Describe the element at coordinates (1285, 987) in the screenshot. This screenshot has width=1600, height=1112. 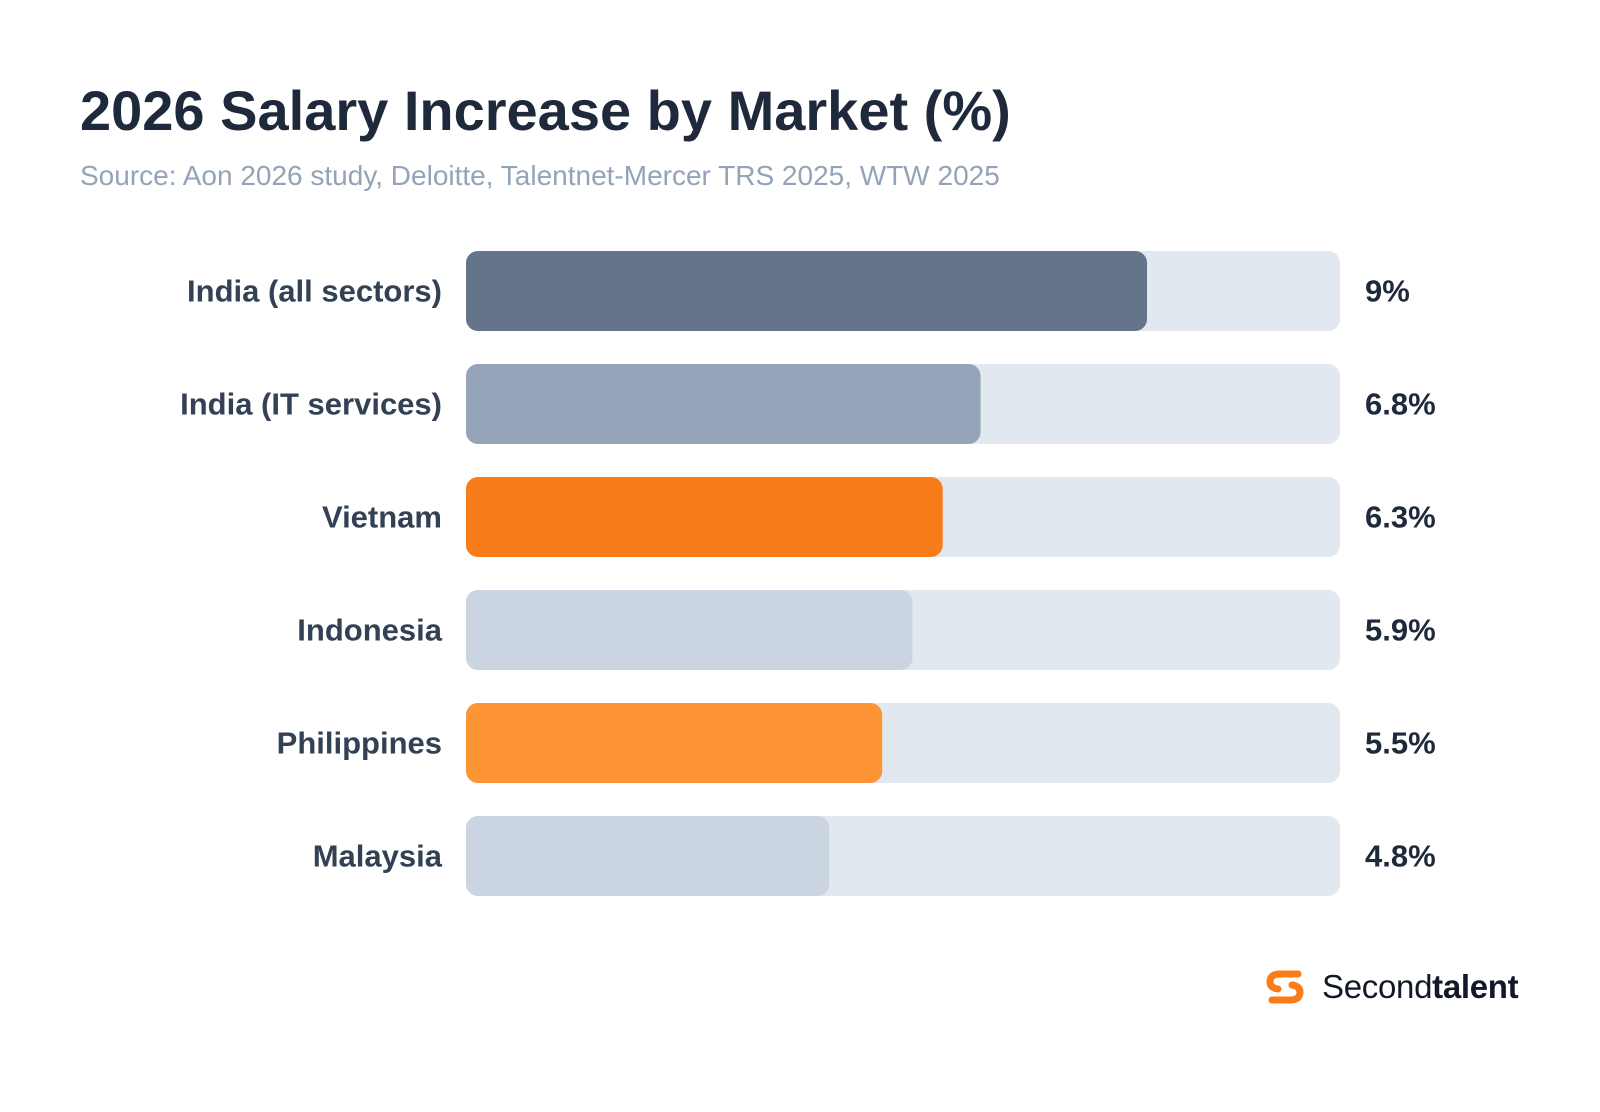
I see `secondtalent-logo-icon` at that location.